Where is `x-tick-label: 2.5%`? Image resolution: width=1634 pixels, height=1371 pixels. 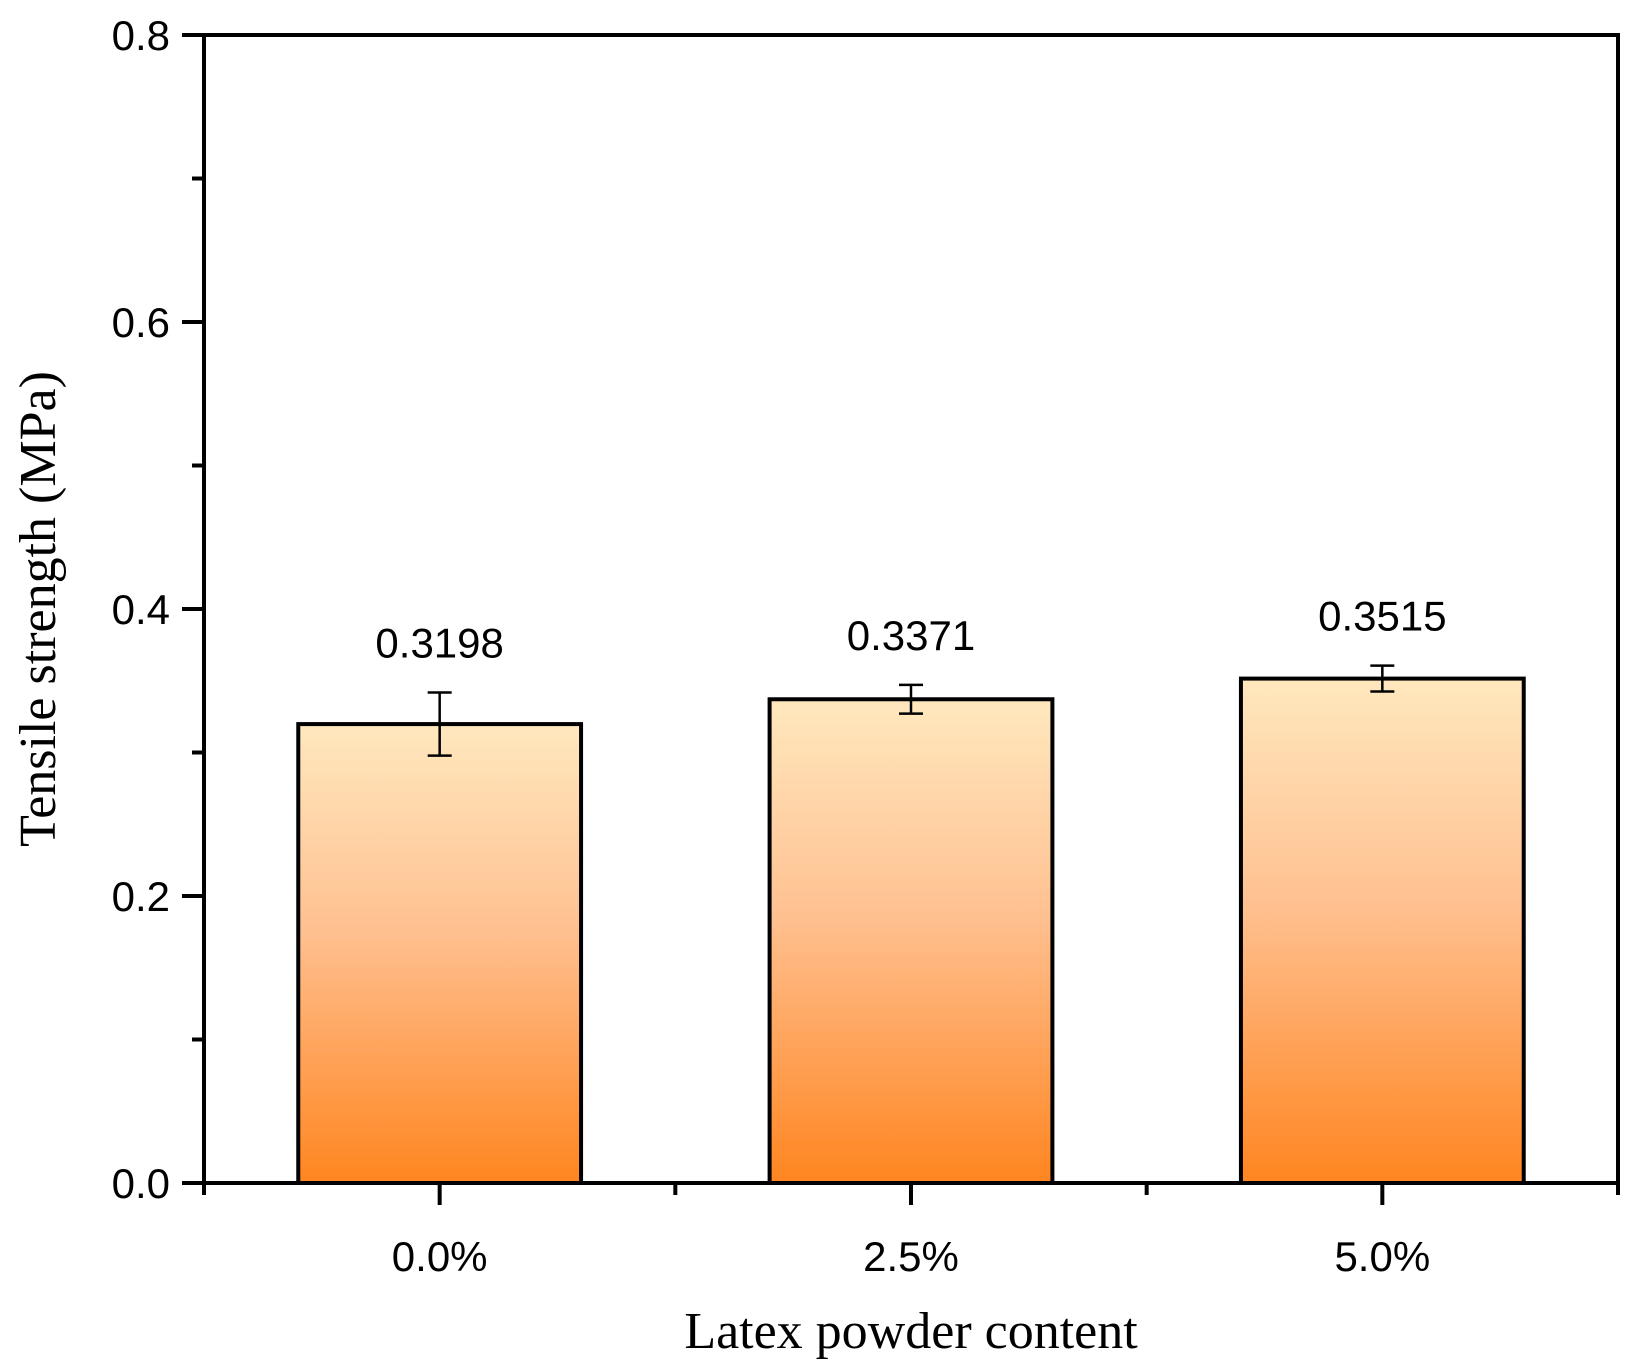 x-tick-label: 2.5% is located at coordinates (911, 1256).